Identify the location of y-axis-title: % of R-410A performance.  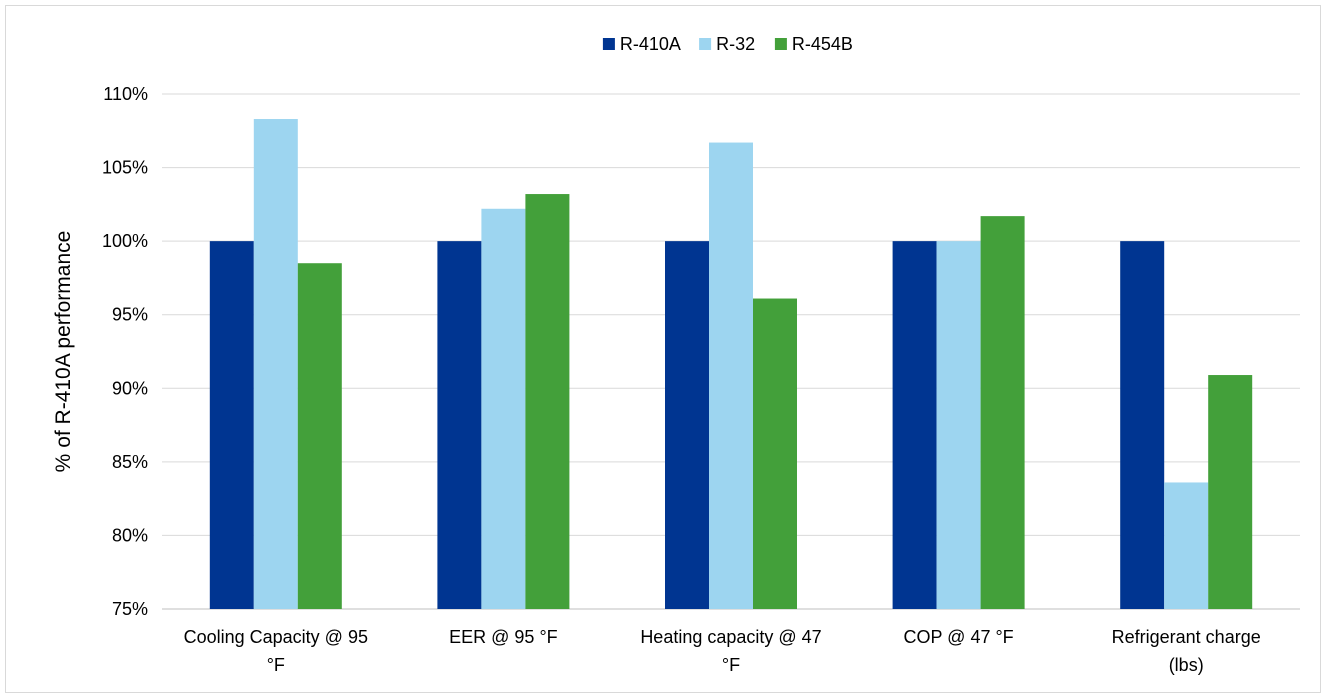
(63, 352).